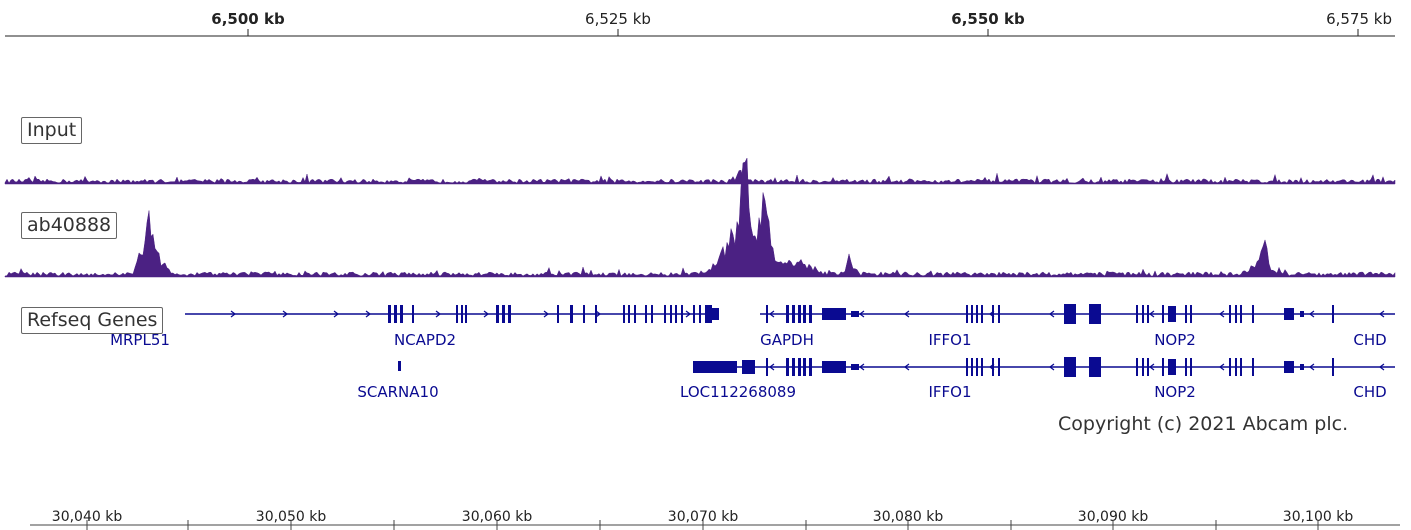 The height and width of the screenshot is (530, 1411). I want to click on bottom-ruler-tick-label: 30,090 kb, so click(1113, 517).